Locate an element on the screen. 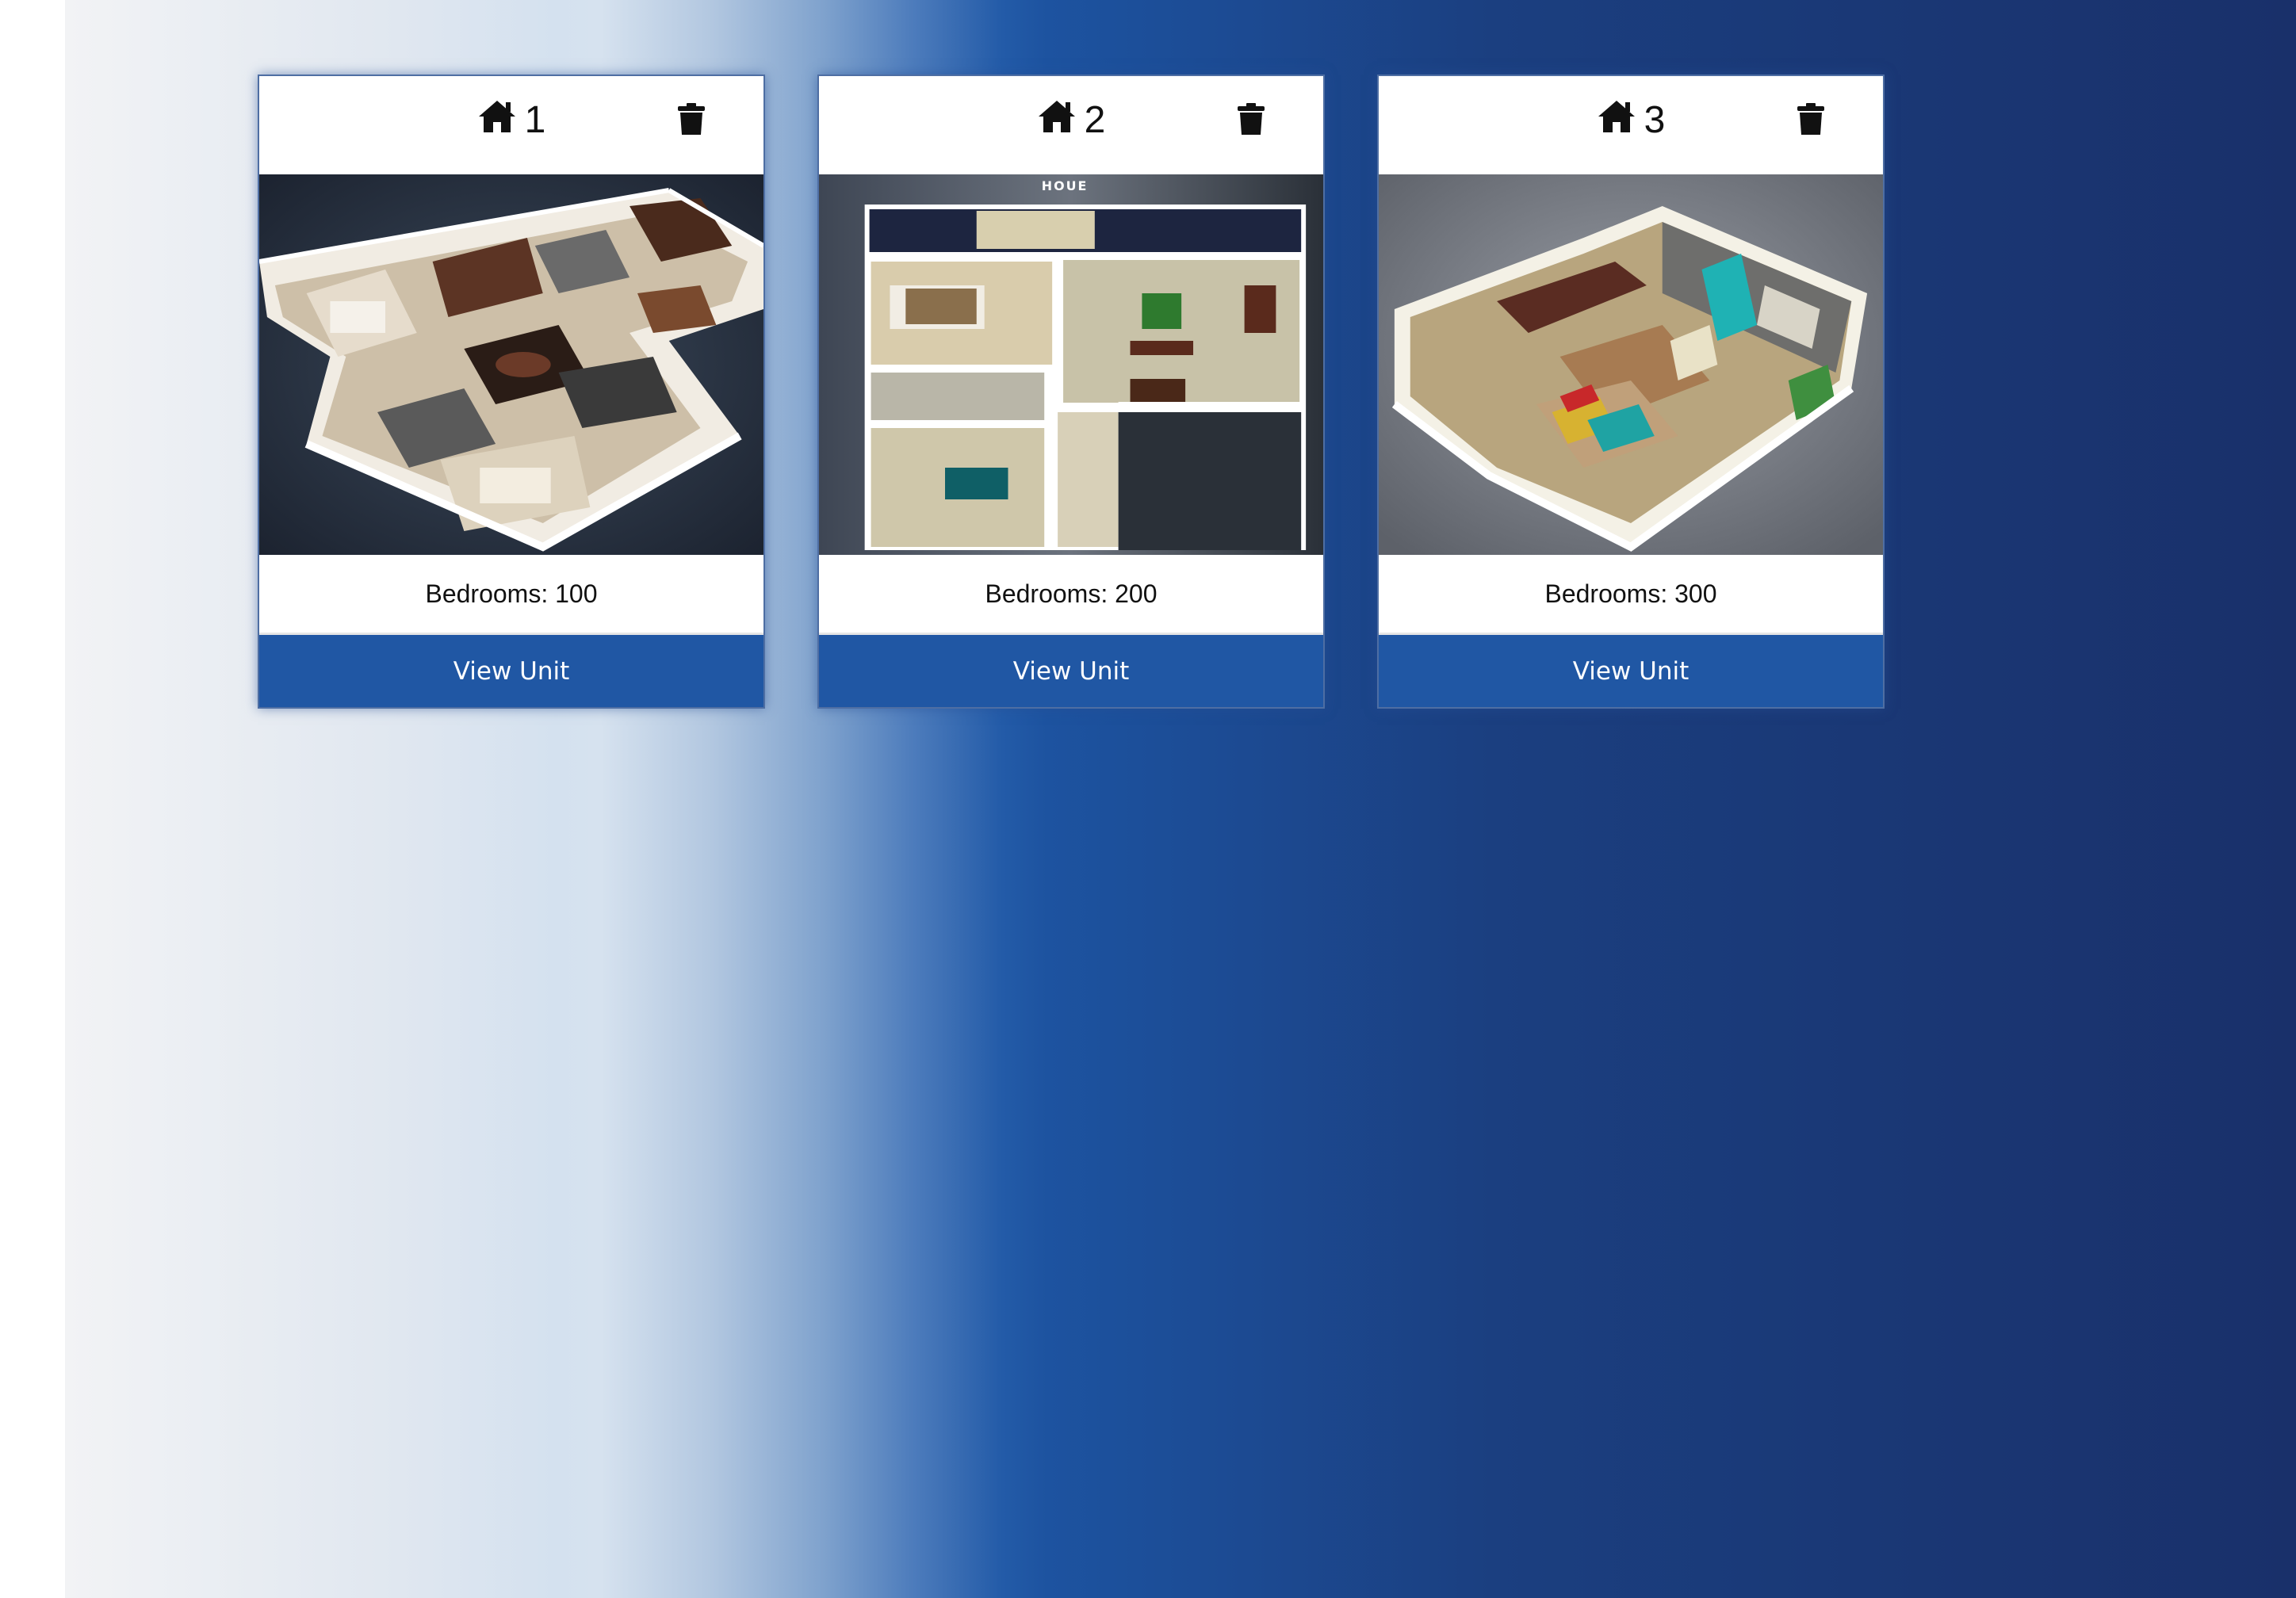 Image resolution: width=2296 pixels, height=1598 pixels. unit-card: 3 is located at coordinates (1631, 392).